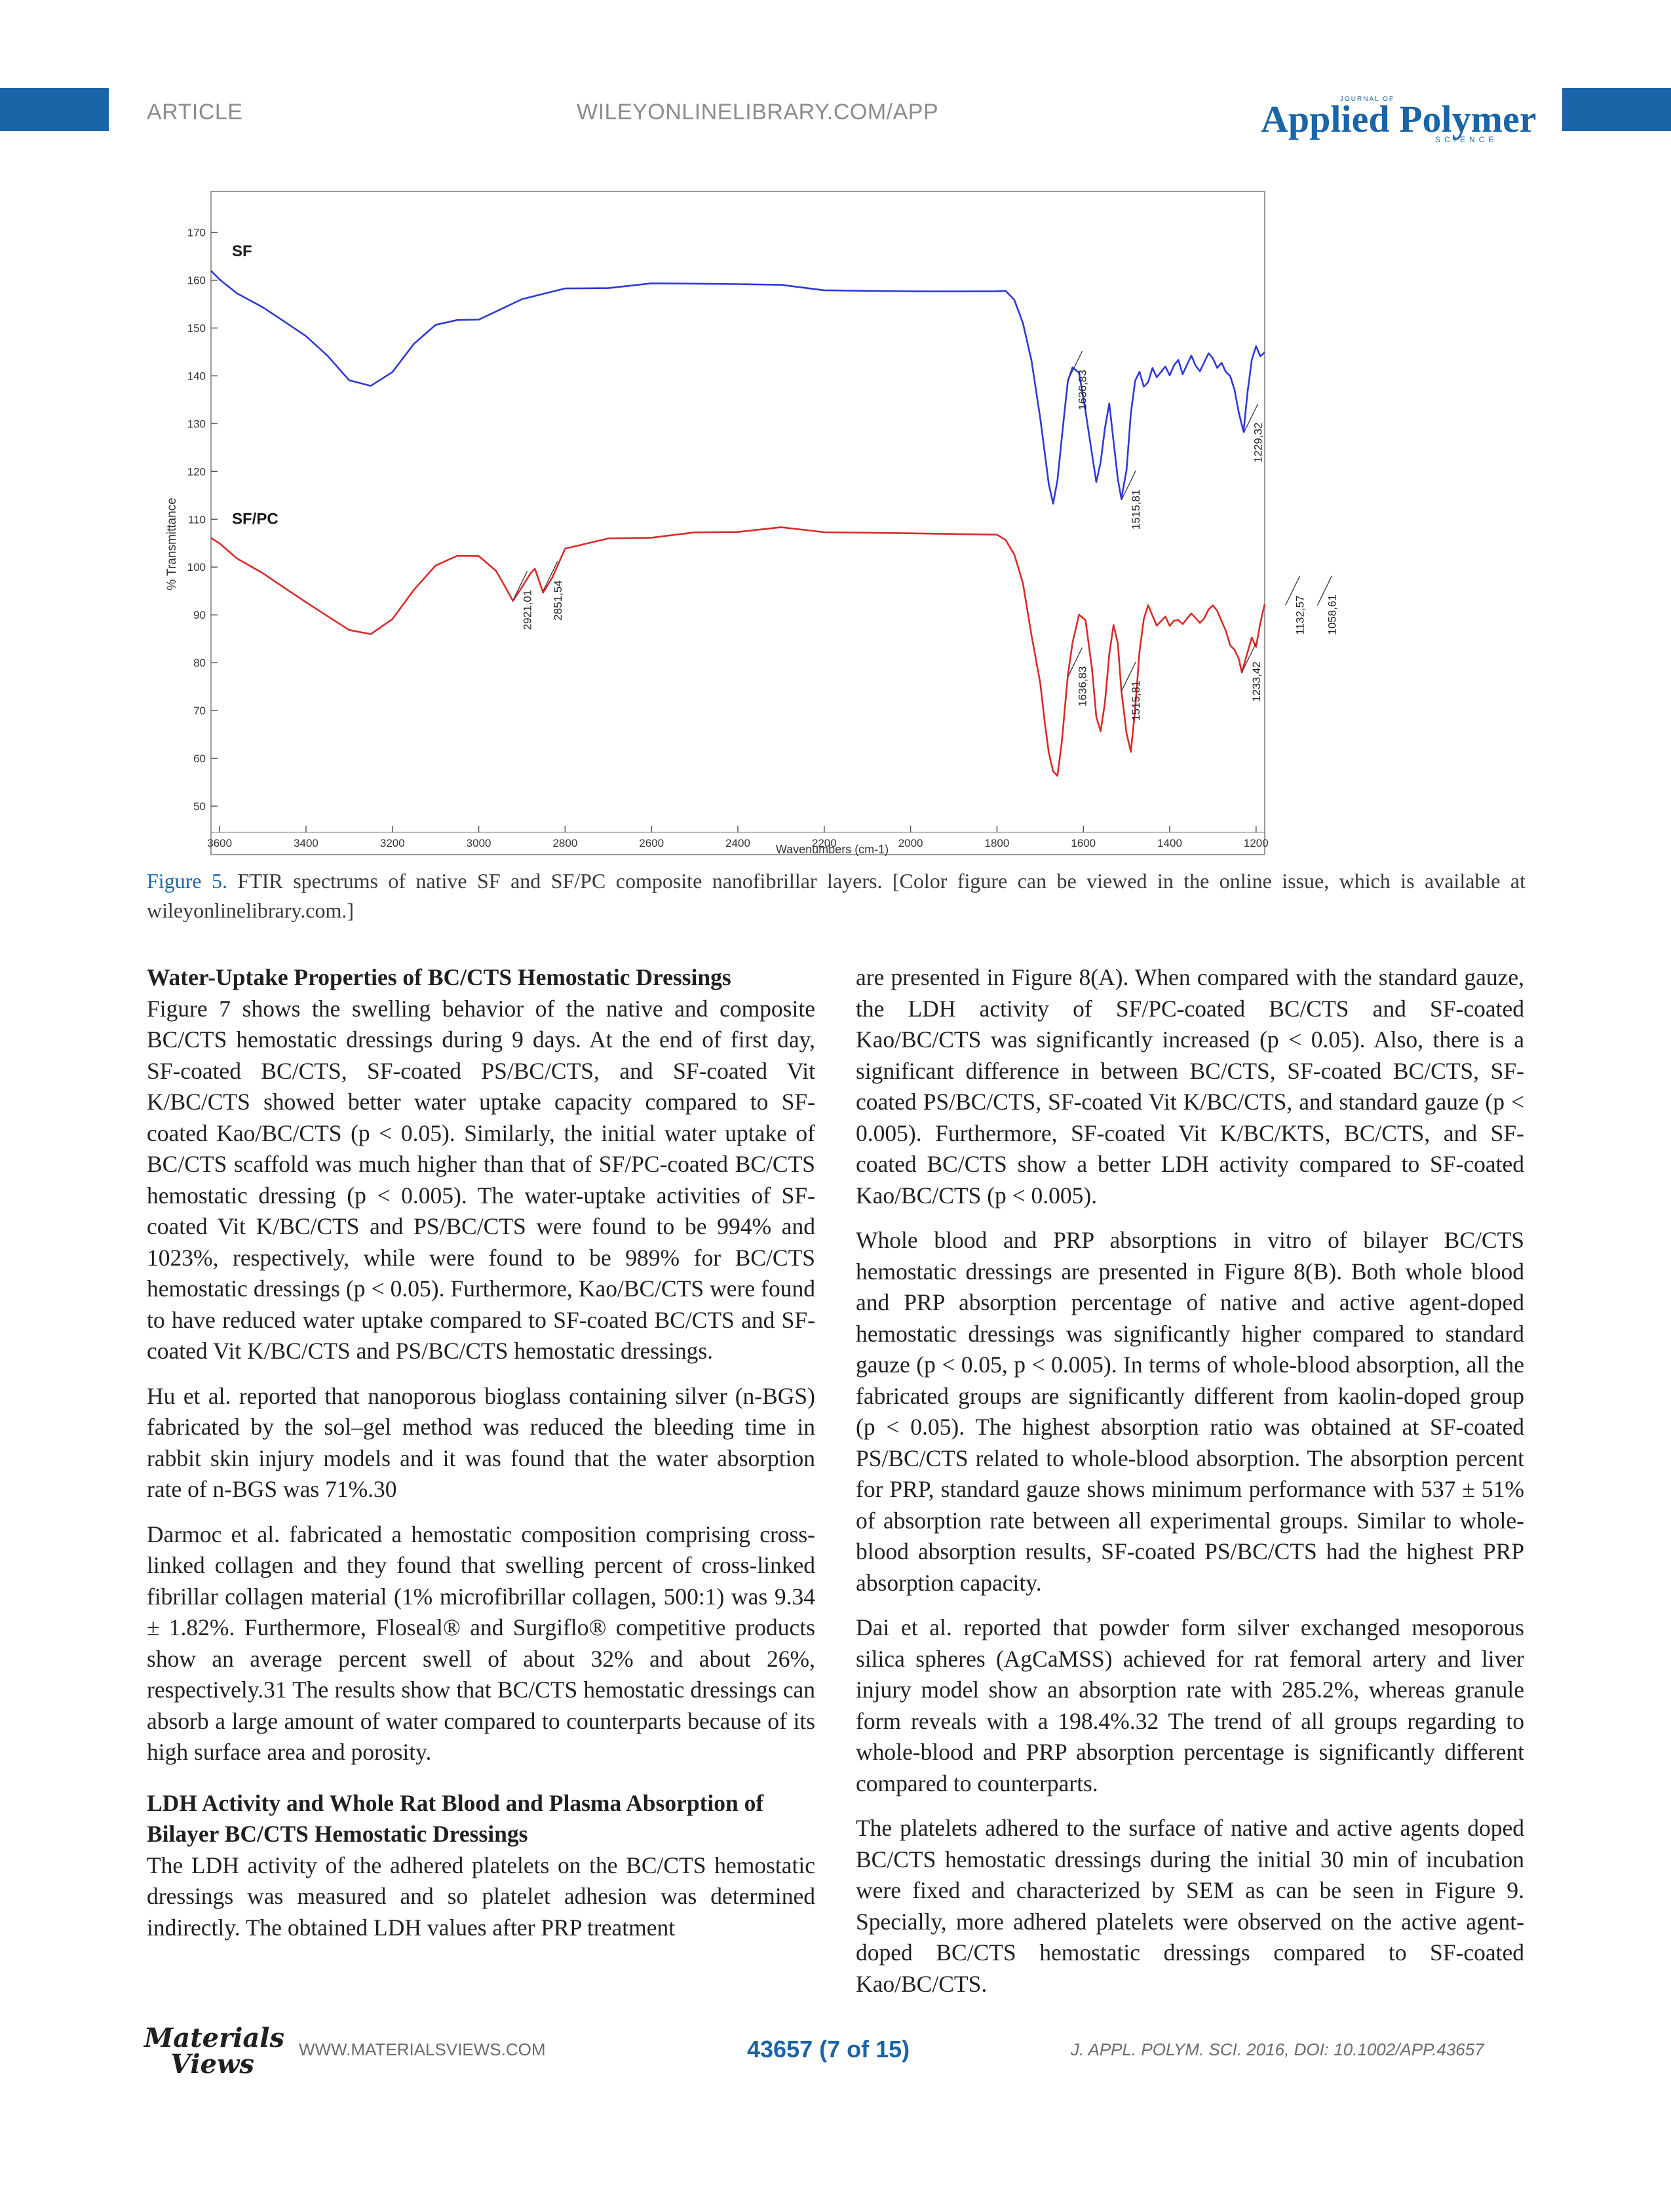 The height and width of the screenshot is (2212, 1671). What do you see at coordinates (214, 2038) in the screenshot?
I see `materialsviews-logo-line1: Materials` at bounding box center [214, 2038].